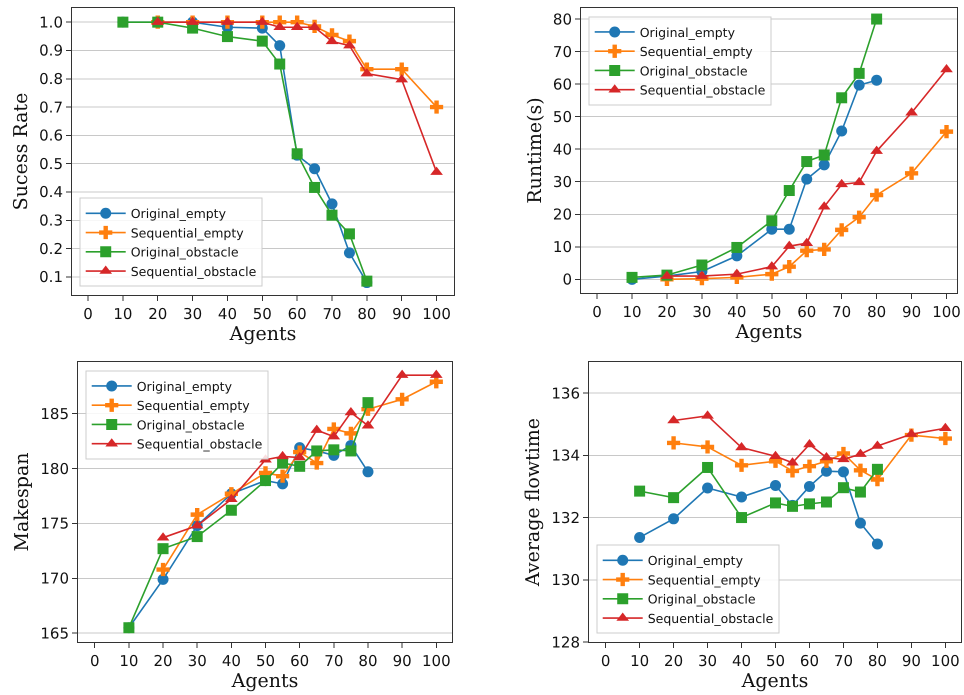 The height and width of the screenshot is (695, 964). I want to click on y-tick-label: 0.3, so click(51, 221).